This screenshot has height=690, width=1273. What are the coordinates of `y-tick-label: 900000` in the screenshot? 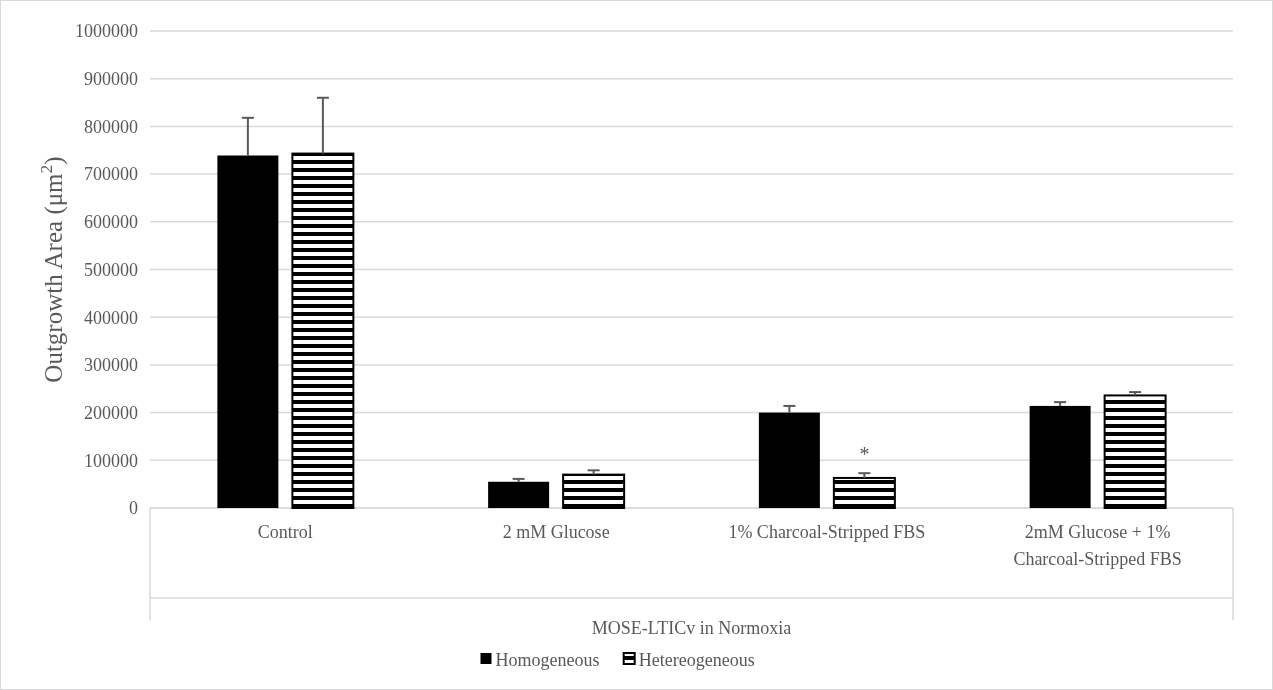 It's located at (111, 79).